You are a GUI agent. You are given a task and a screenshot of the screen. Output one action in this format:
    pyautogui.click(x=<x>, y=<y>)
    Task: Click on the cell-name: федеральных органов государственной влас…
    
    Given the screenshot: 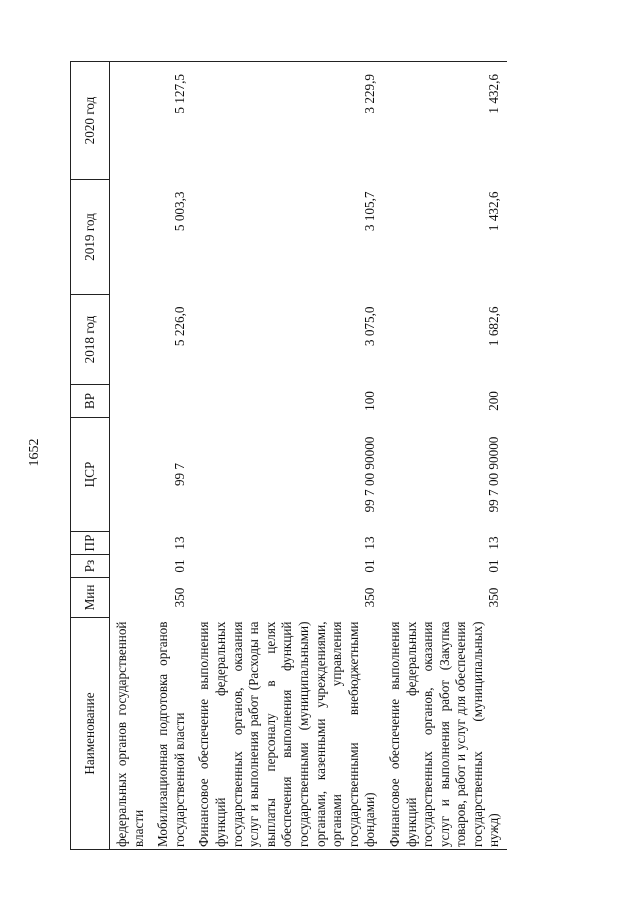 What is the action you would take?
    pyautogui.click(x=130, y=733)
    